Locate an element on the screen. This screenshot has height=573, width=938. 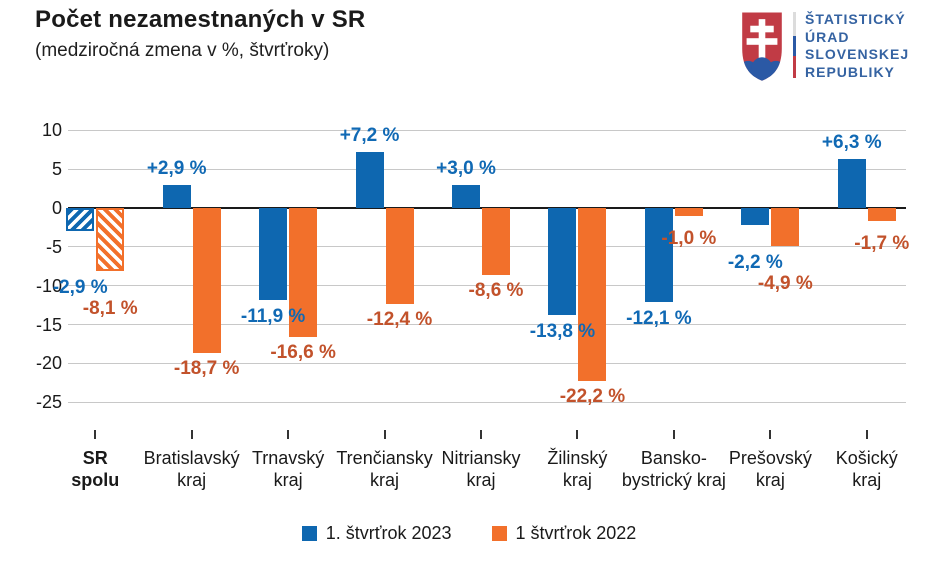
value-label-q1-2023: +3,0 % is located at coordinates (466, 168).